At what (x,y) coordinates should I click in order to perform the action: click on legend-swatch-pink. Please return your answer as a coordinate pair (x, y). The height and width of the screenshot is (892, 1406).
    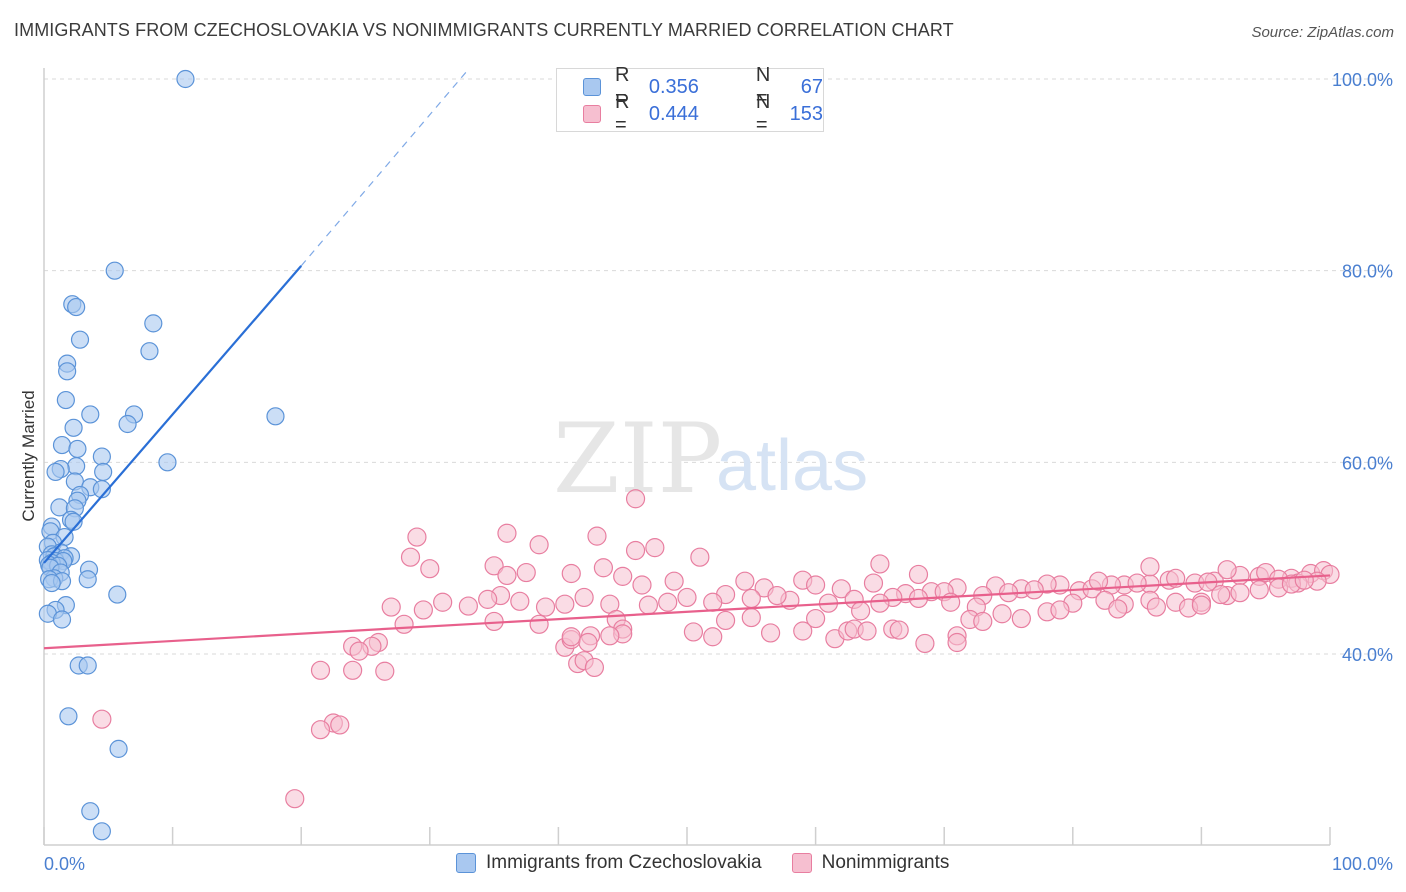
    Looking at the image, I should click on (592, 114).